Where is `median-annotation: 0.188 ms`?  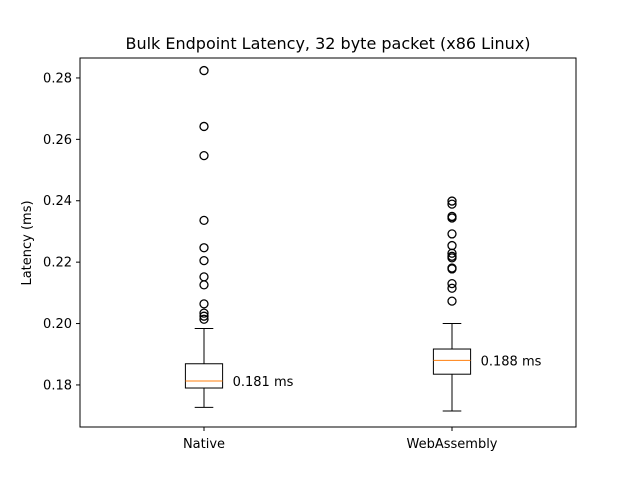 median-annotation: 0.188 ms is located at coordinates (511, 361).